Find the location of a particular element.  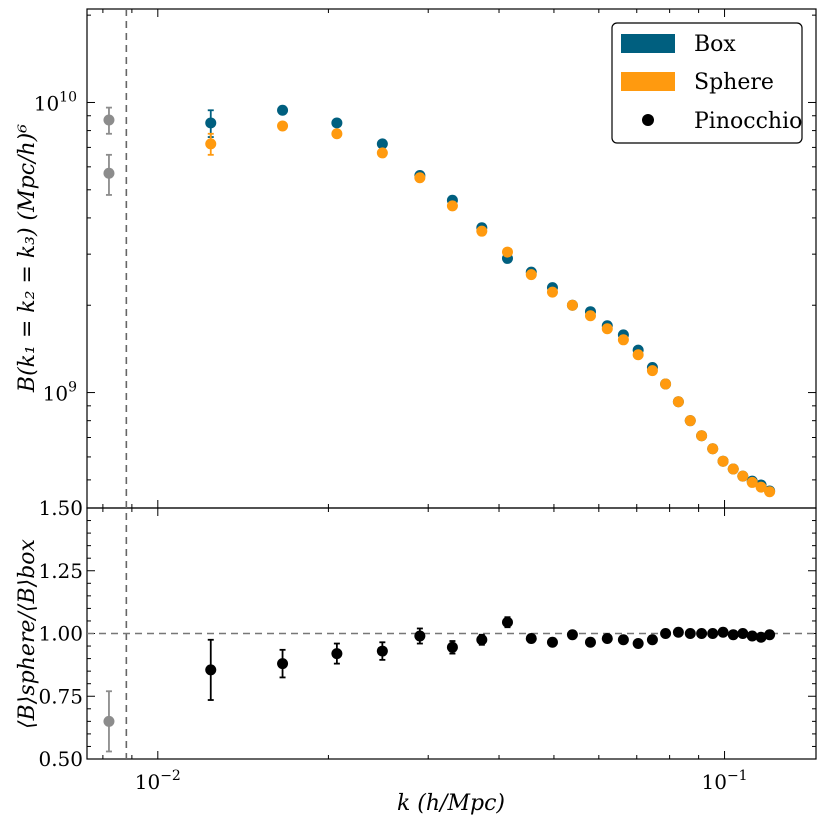

xtick-label-1e-2: 10⁻² is located at coordinates (158, 781).